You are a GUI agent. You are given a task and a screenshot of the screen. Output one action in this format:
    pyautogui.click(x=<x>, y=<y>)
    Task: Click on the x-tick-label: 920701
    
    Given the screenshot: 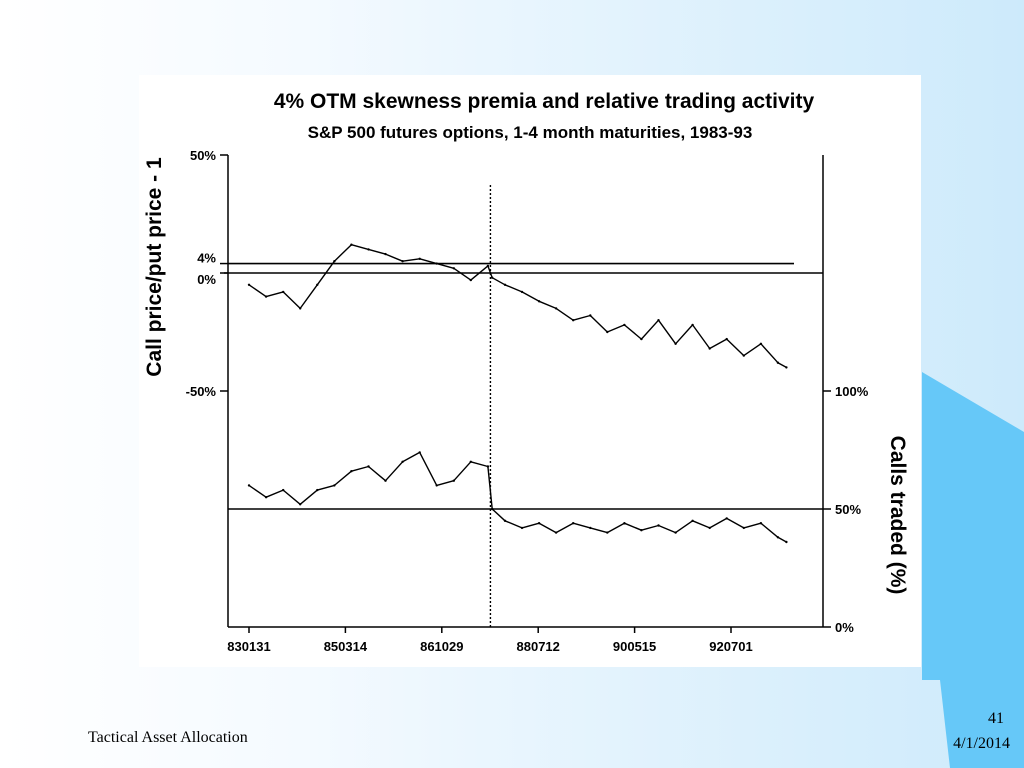 What is the action you would take?
    pyautogui.click(x=730, y=646)
    